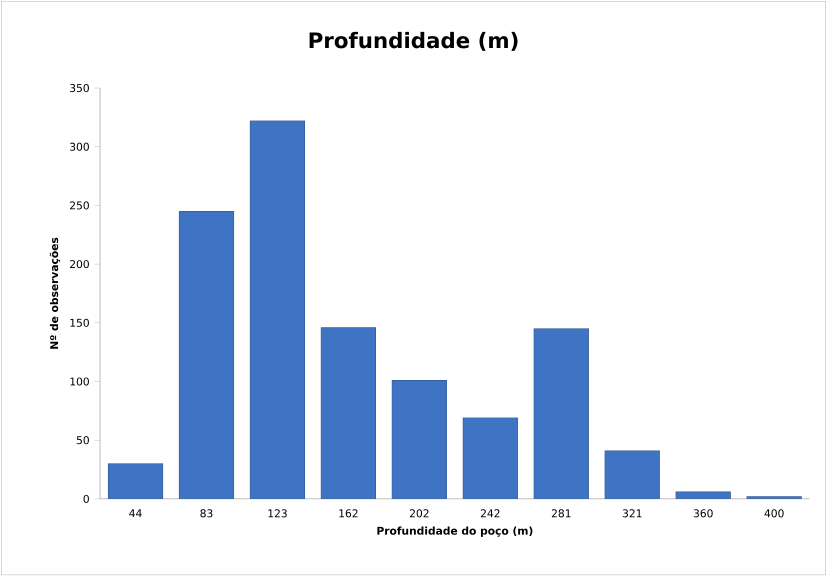 The width and height of the screenshot is (827, 576). I want to click on chart-title: Profundidade (m), so click(414, 41).